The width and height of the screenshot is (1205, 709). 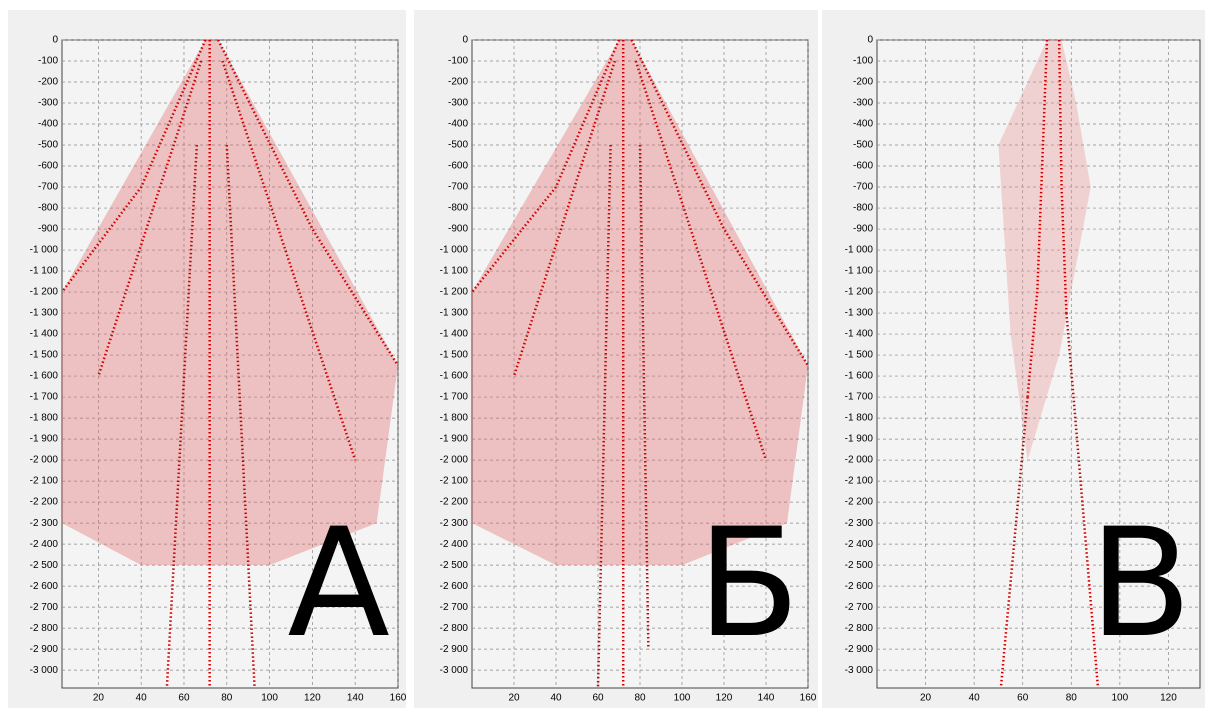 What do you see at coordinates (454, 418) in the screenshot?
I see `y-tick-label: -1 800` at bounding box center [454, 418].